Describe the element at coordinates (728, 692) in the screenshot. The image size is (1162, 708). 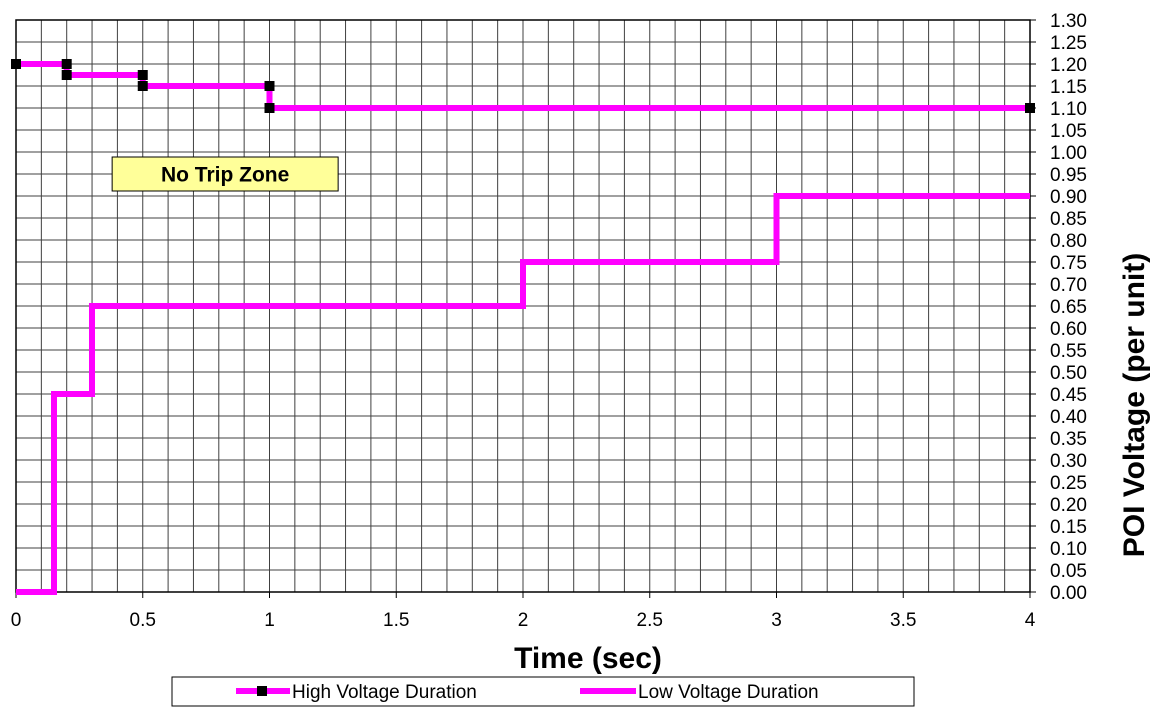
I see `legend-label-low-voltage: Low Voltage Duration` at that location.